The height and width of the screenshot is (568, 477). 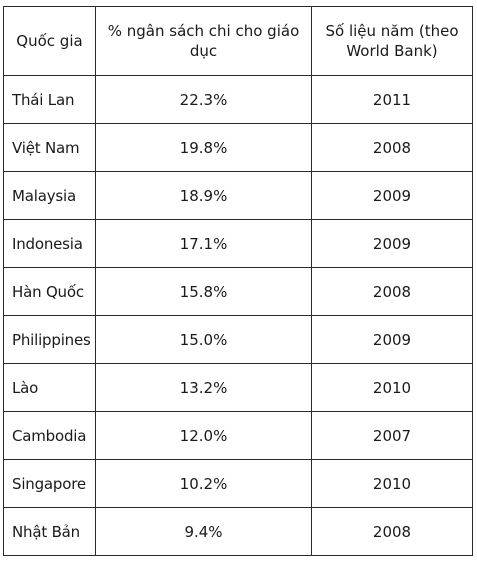 I want to click on table-row: Thái Lan 22.3% 2011, so click(x=238, y=99).